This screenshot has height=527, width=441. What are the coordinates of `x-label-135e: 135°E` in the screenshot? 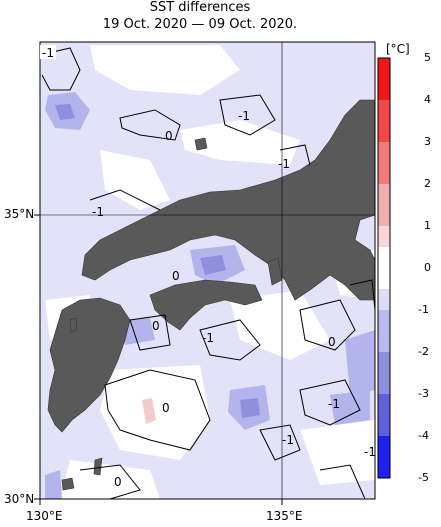 It's located at (284, 516).